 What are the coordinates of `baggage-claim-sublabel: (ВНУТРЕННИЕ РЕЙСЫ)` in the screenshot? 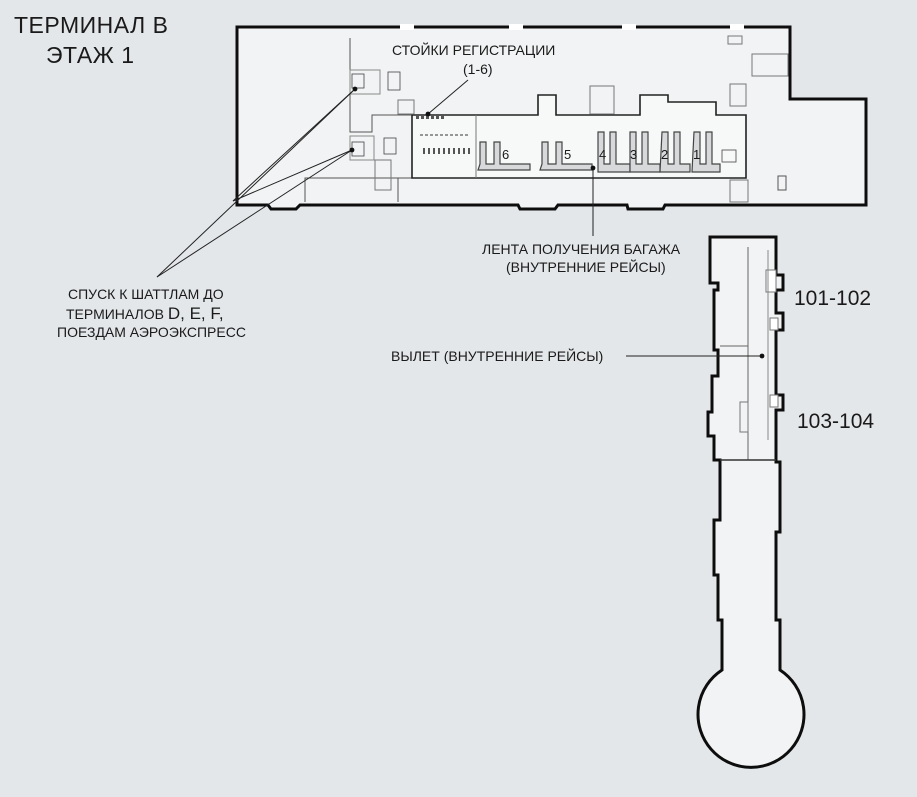 It's located at (586, 267).